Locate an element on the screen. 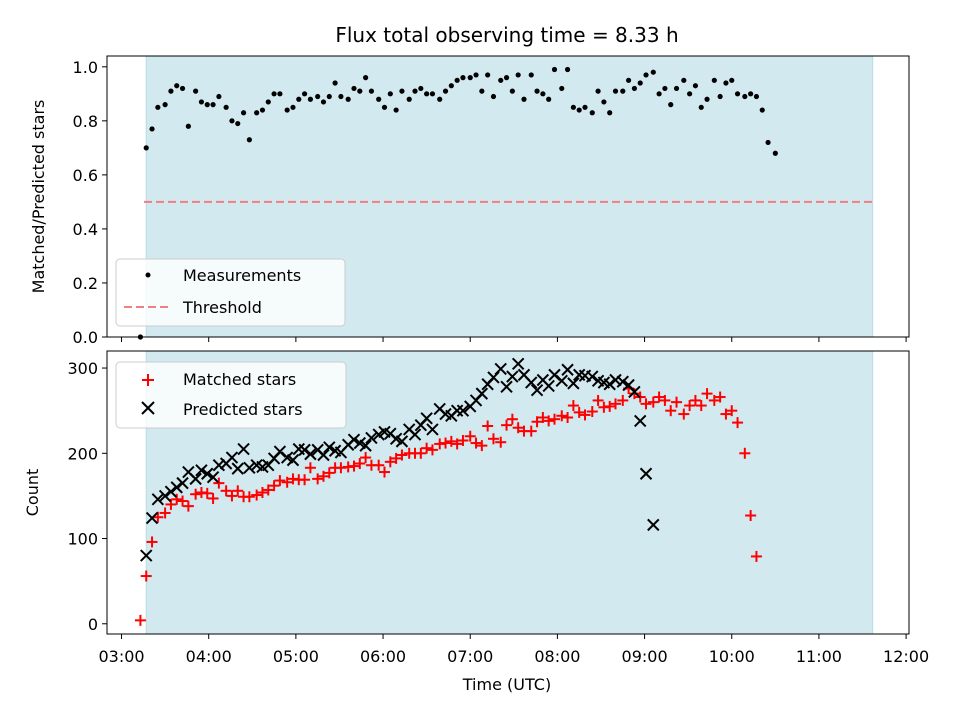  x-tick-label: 05:00 is located at coordinates (296, 656).